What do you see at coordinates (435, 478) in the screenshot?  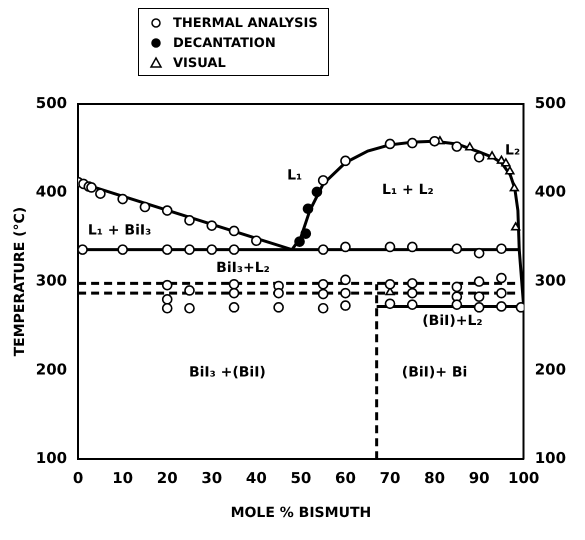 I see `x-tick-label: 80` at bounding box center [435, 478].